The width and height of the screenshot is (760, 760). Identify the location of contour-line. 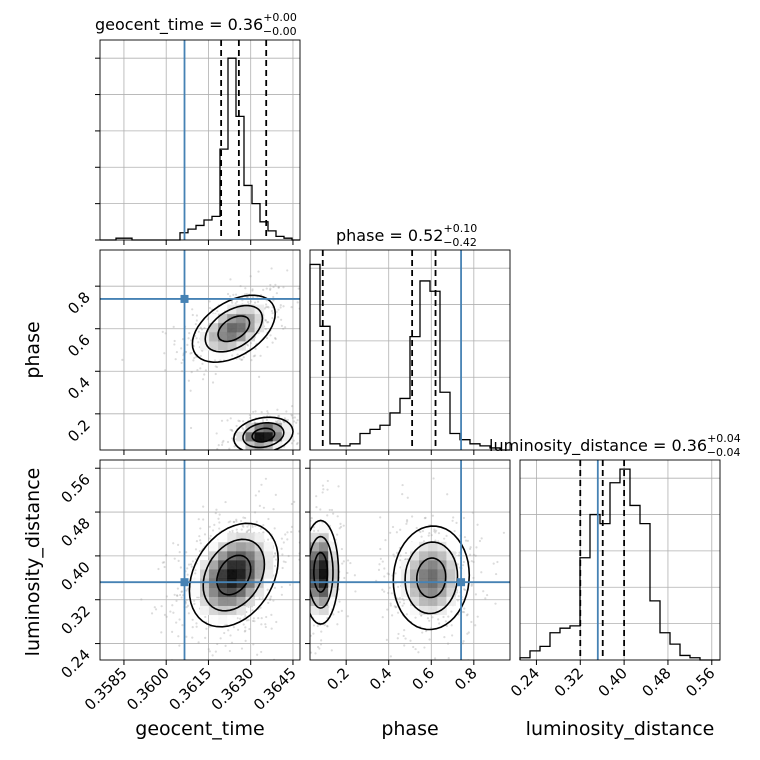
(263, 435).